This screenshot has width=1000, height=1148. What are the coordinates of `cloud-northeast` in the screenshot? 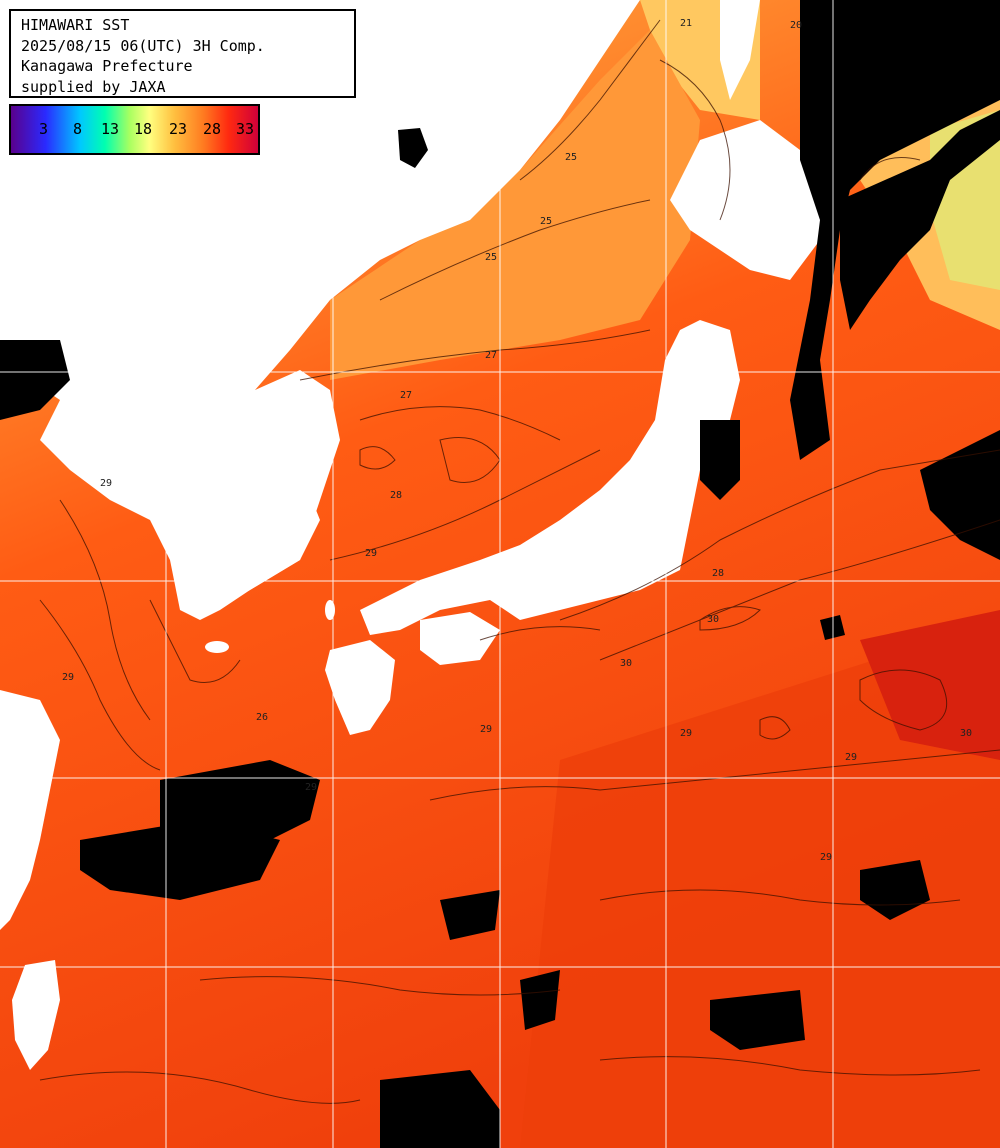 It's located at (895, 230).